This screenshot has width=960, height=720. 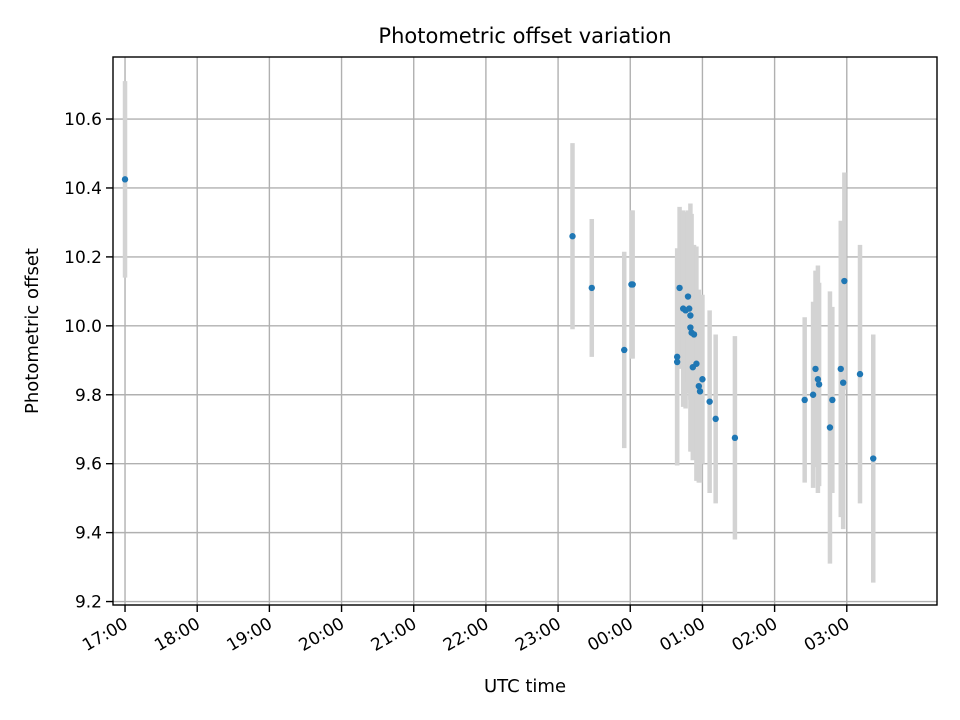 What do you see at coordinates (83, 258) in the screenshot?
I see `y-tick-label: 10.2` at bounding box center [83, 258].